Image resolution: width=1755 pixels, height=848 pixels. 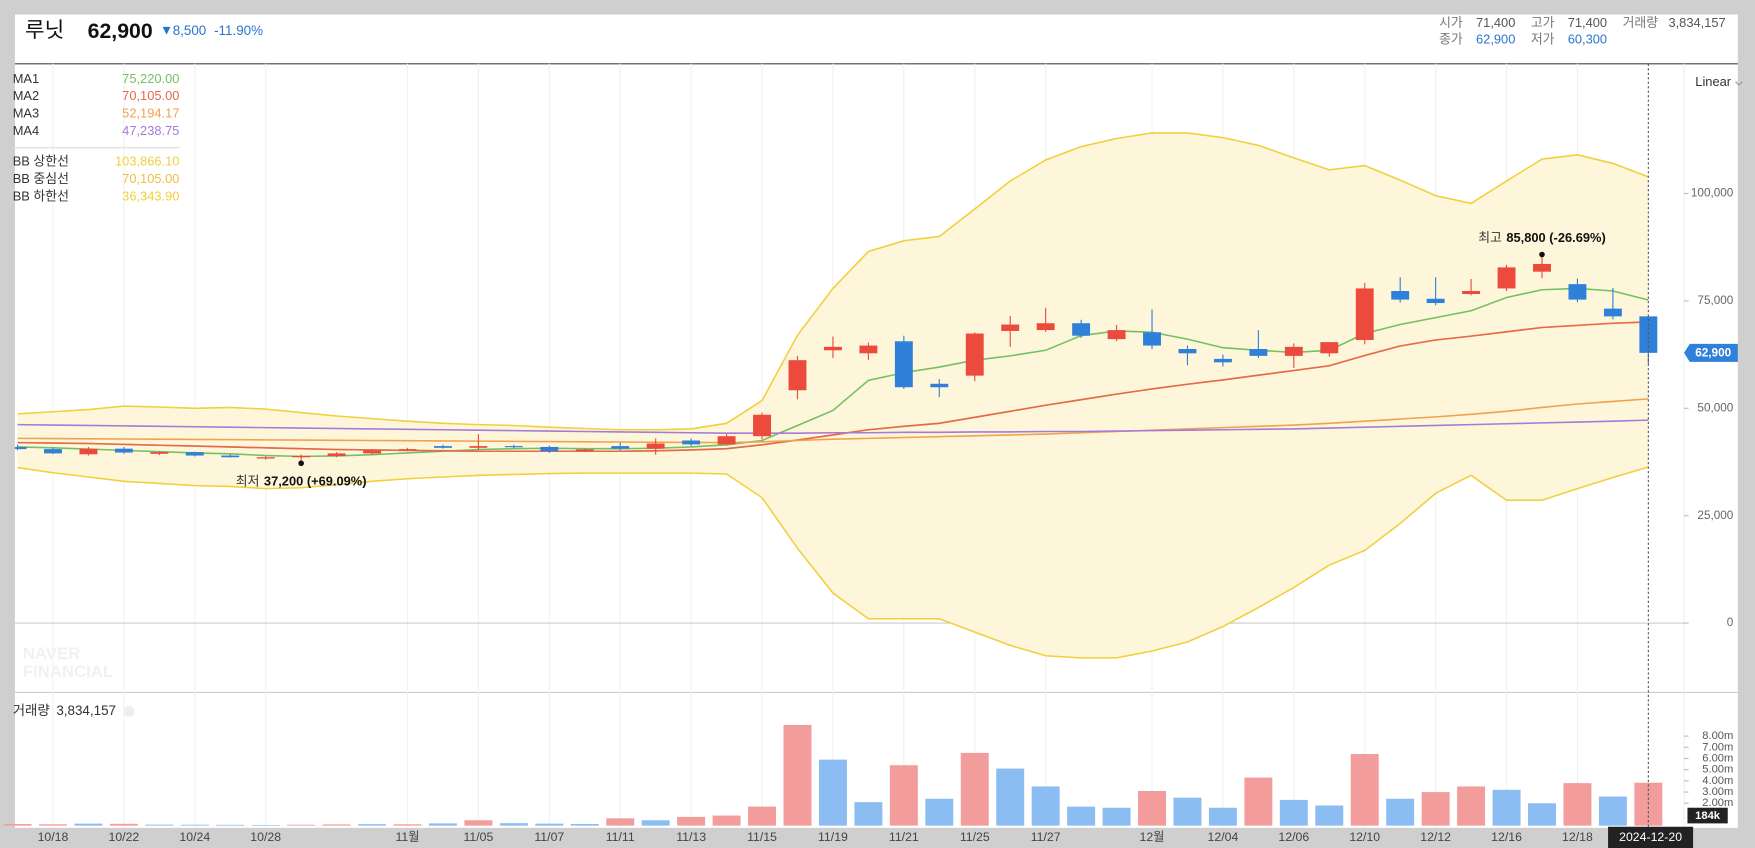 I want to click on volume-tick-label: 4.00m, so click(x=1717, y=781).